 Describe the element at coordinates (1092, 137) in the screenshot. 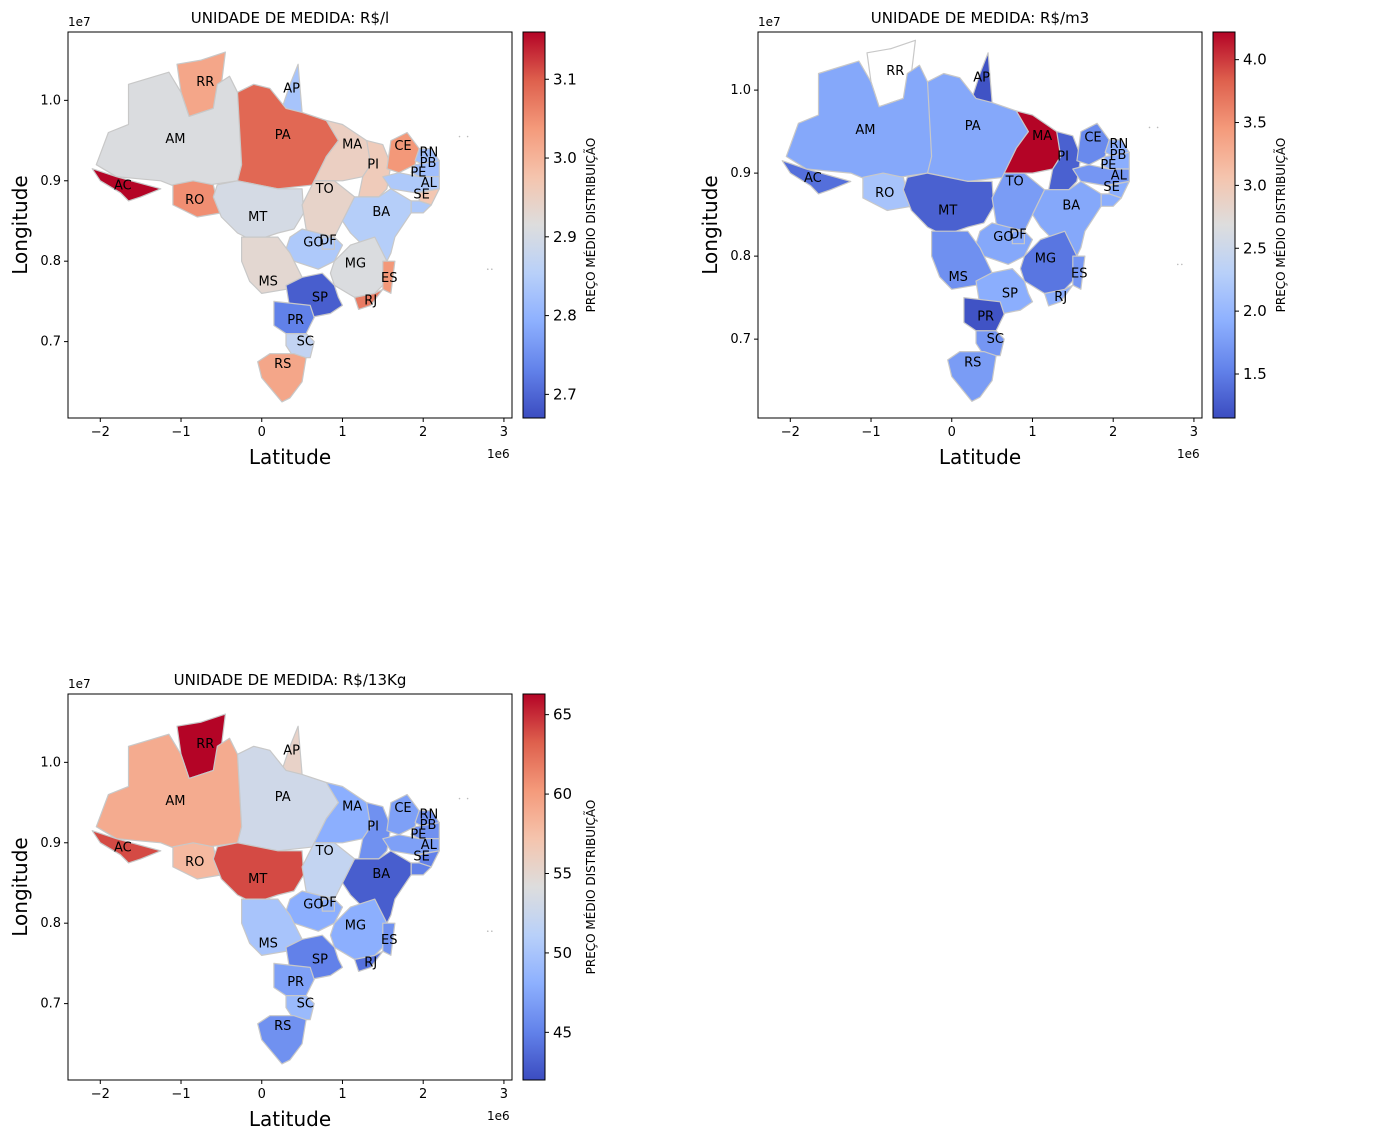

I see `state-label-ce: CE` at that location.